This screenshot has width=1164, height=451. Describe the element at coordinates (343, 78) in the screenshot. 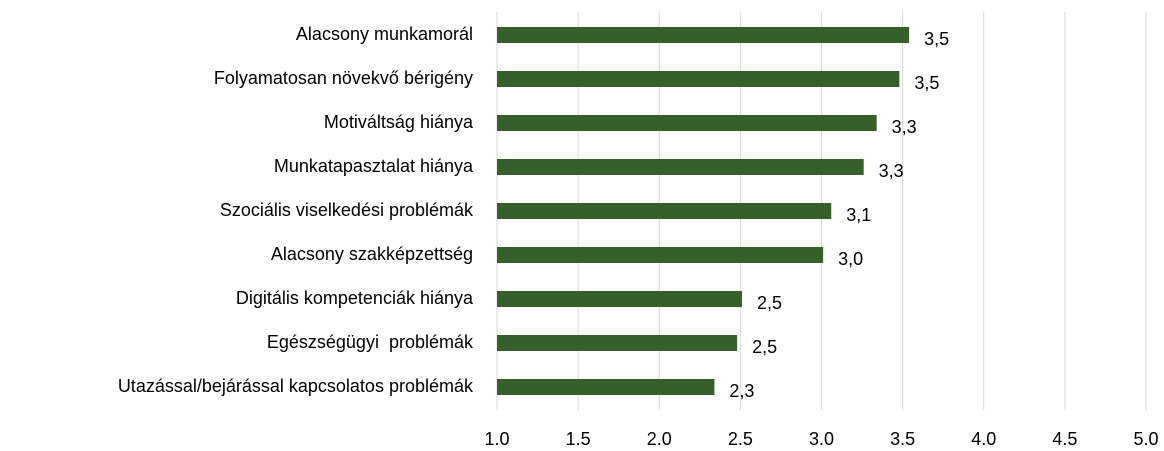

I see `y-tick-label: Folyamatosan növekvő bérigény` at that location.